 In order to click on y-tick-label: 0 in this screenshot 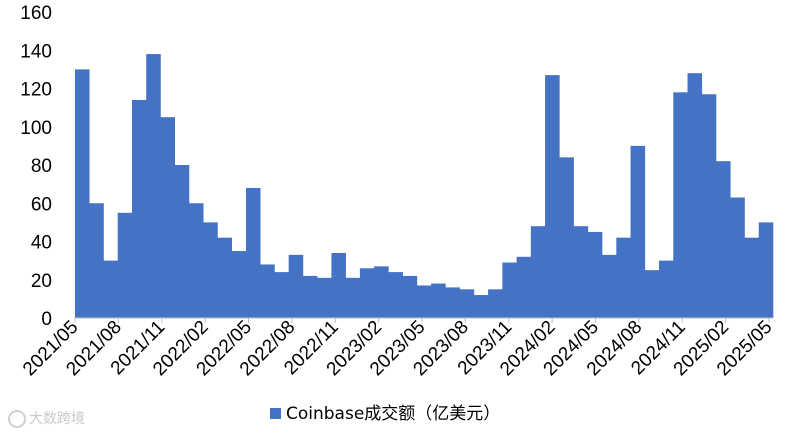, I will do `click(46, 319)`.